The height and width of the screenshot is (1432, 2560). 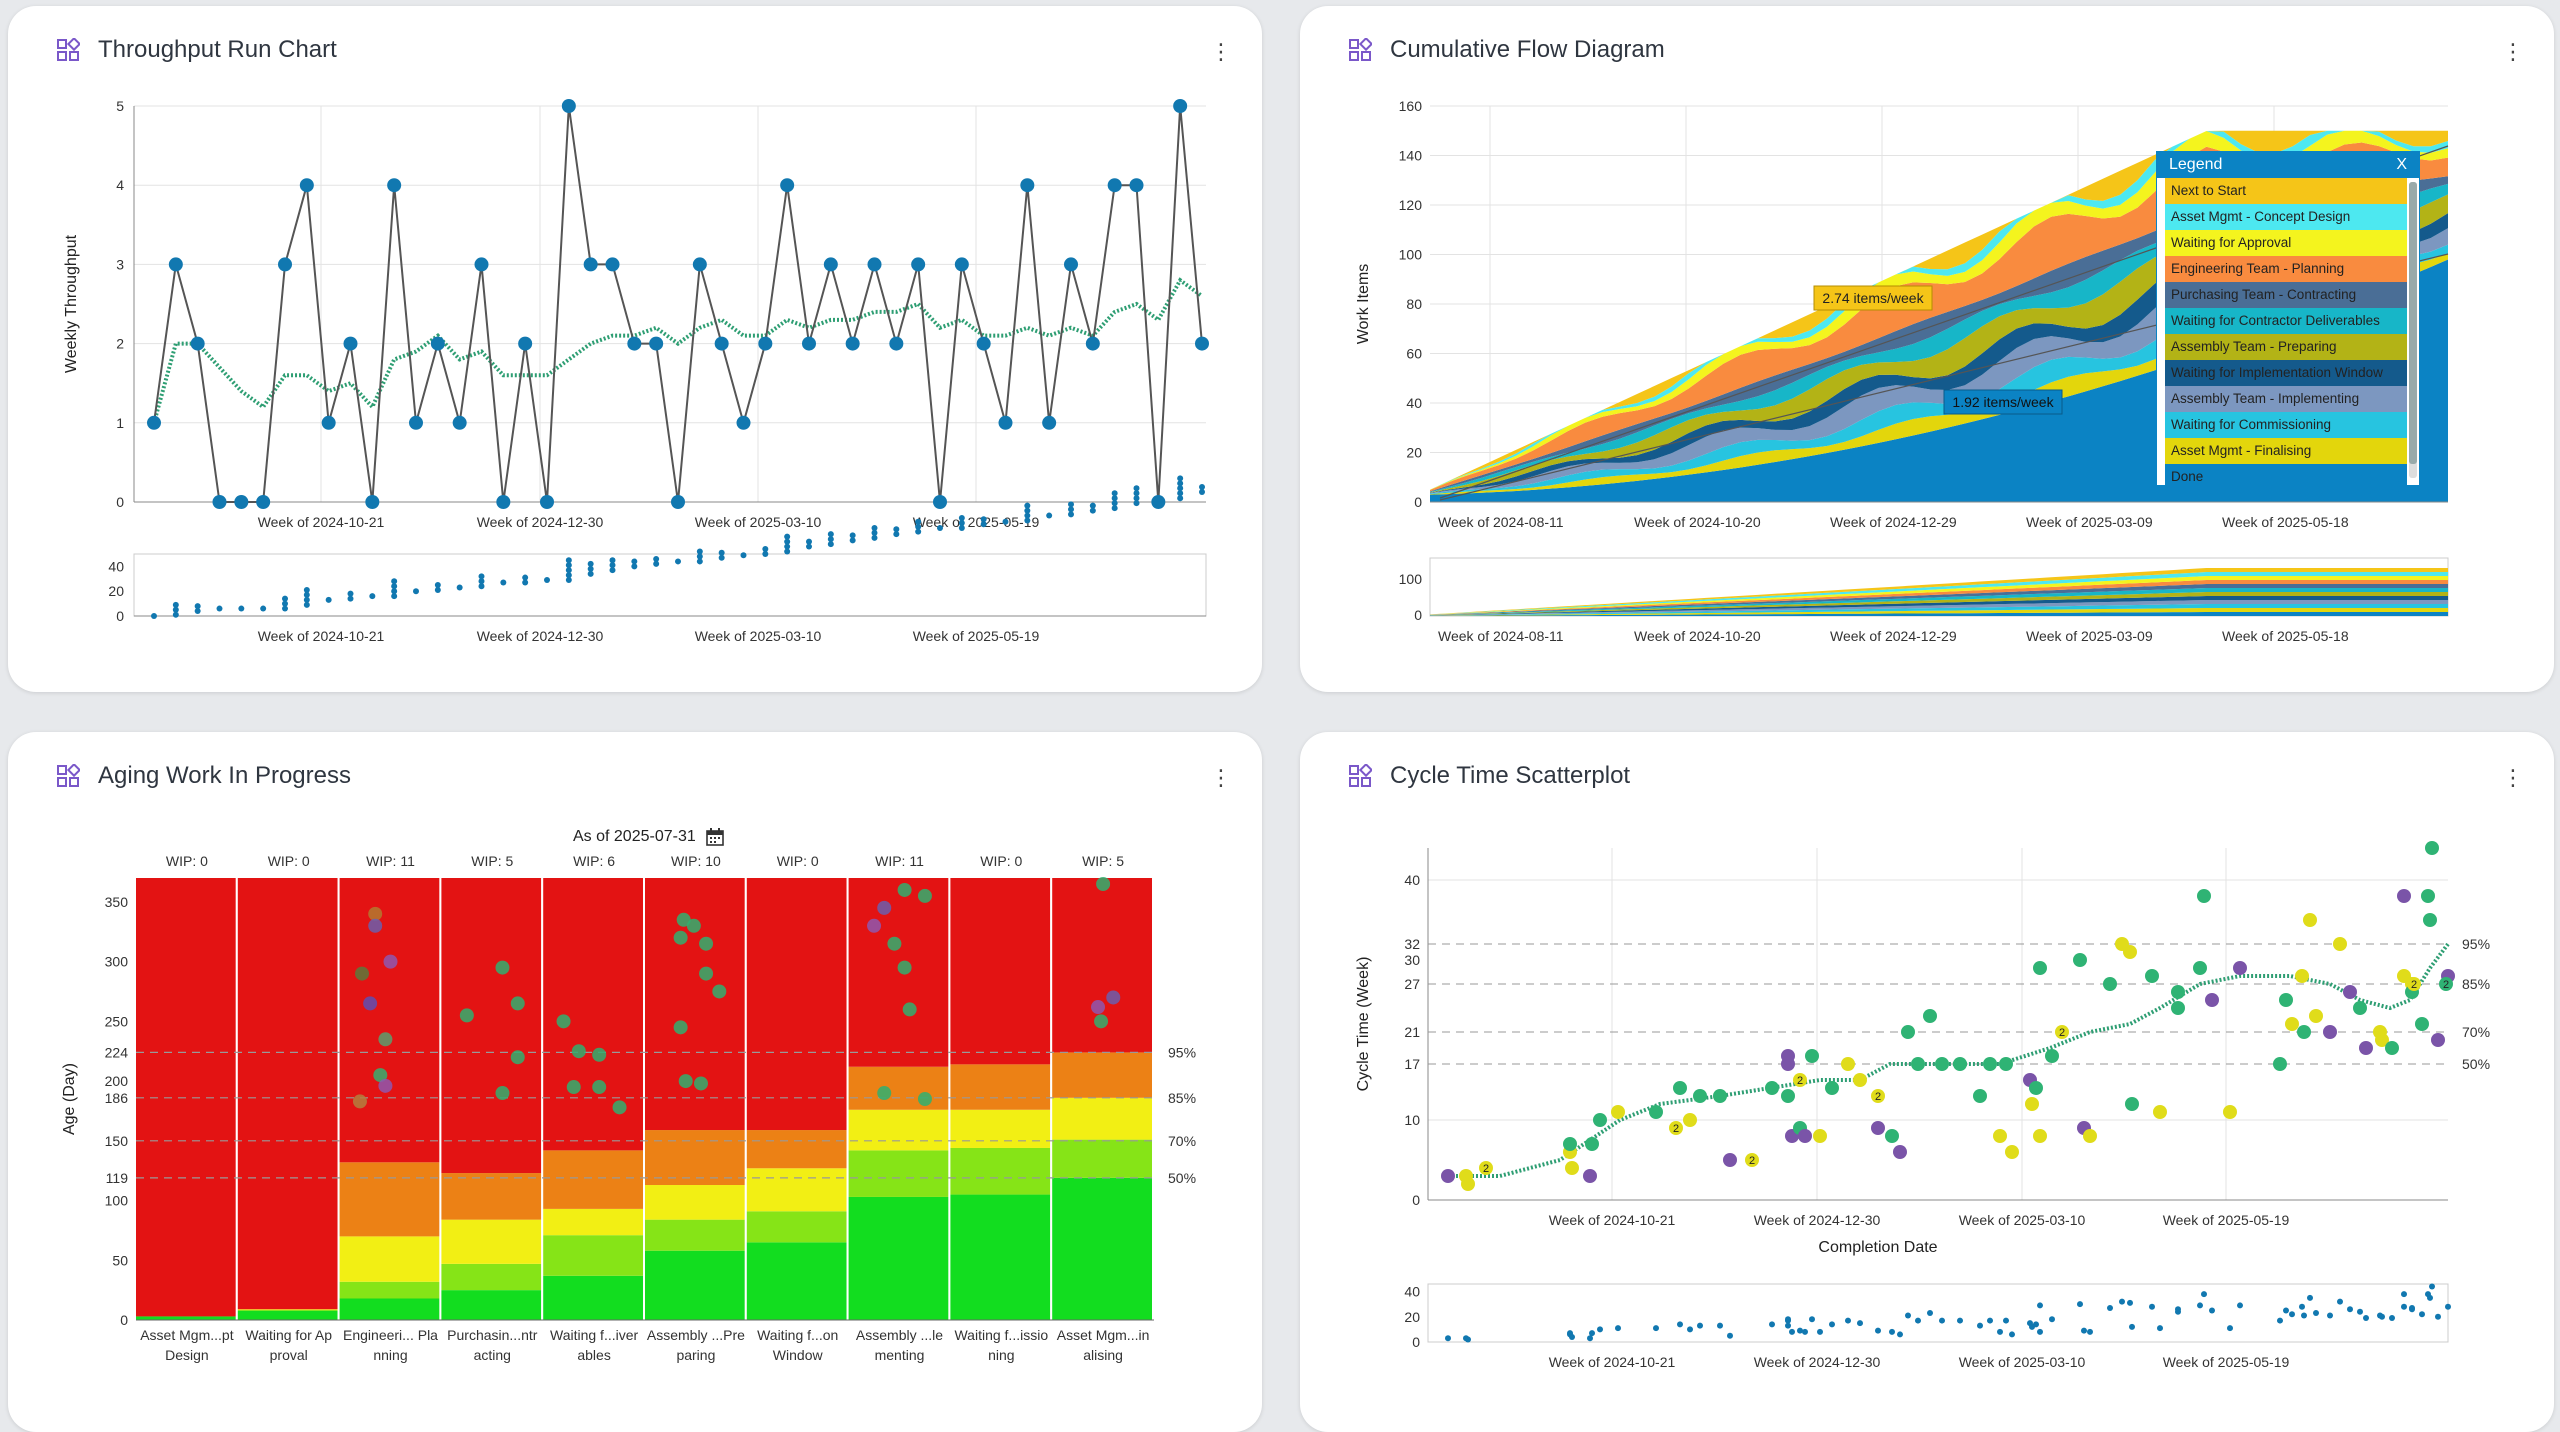 What do you see at coordinates (678, 350) in the screenshot?
I see `moving-average-line` at bounding box center [678, 350].